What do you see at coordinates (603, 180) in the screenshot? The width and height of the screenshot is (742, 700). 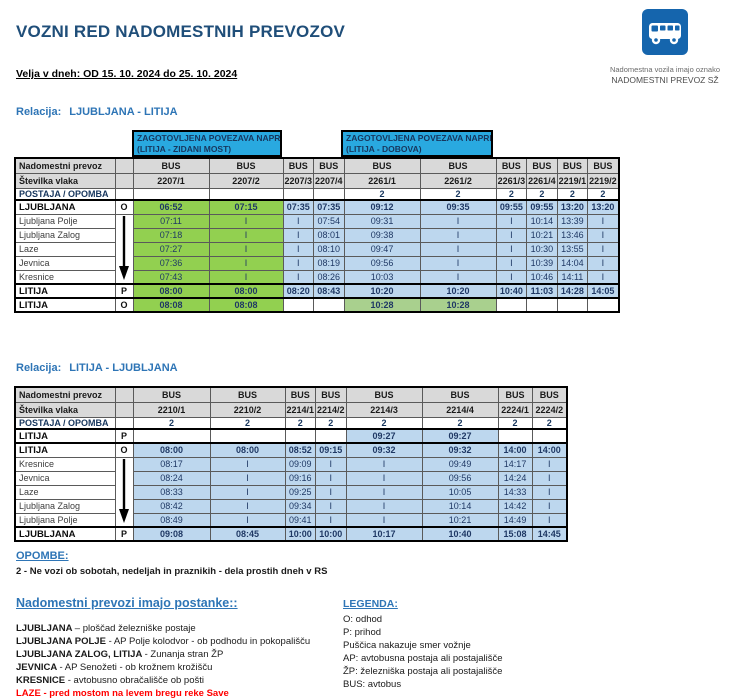 I see `train-number-cell: 2219/2` at bounding box center [603, 180].